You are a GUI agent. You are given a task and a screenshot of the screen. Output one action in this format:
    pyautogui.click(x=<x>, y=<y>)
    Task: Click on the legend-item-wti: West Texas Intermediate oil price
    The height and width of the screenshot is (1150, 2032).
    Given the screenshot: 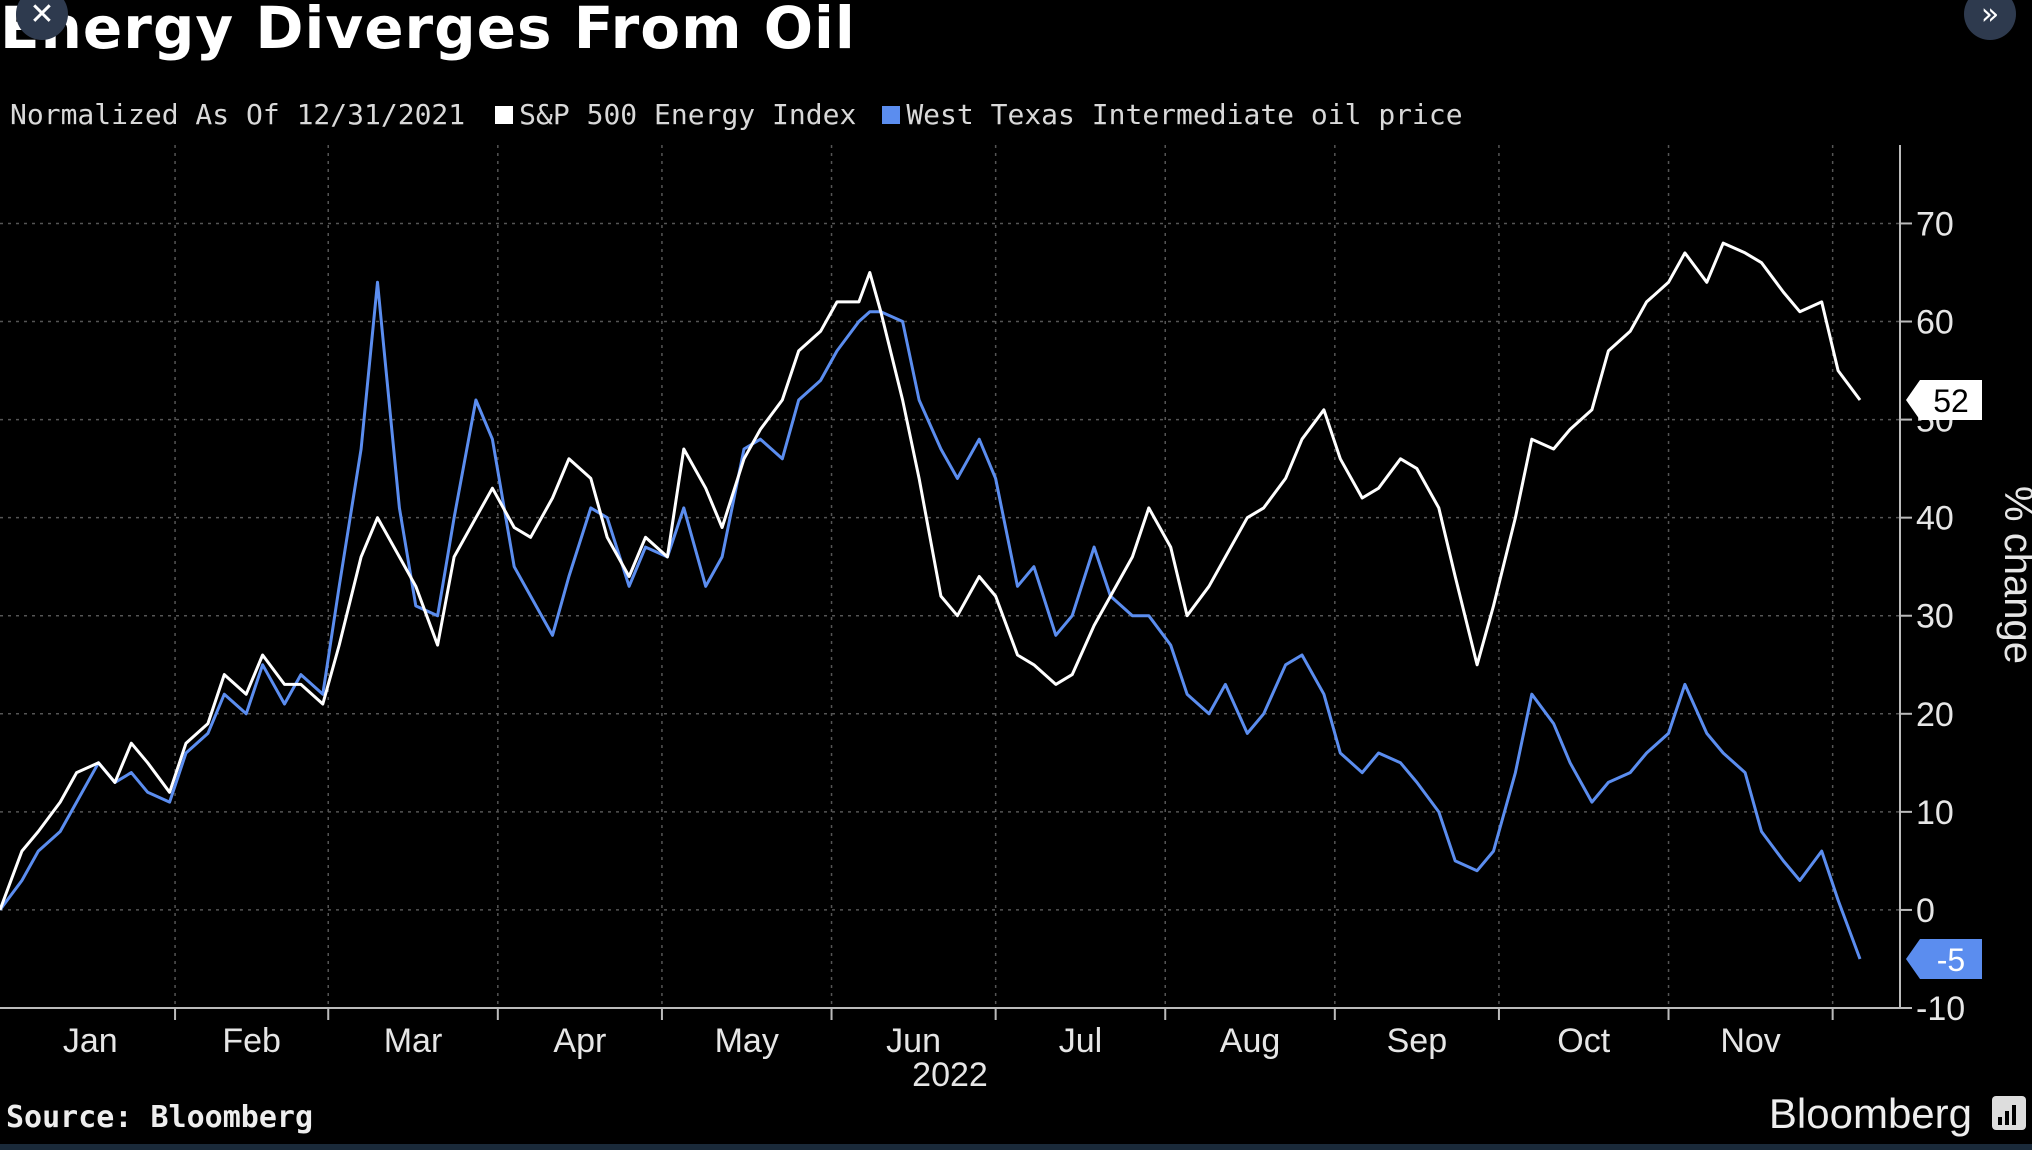 What is the action you would take?
    pyautogui.click(x=1172, y=114)
    